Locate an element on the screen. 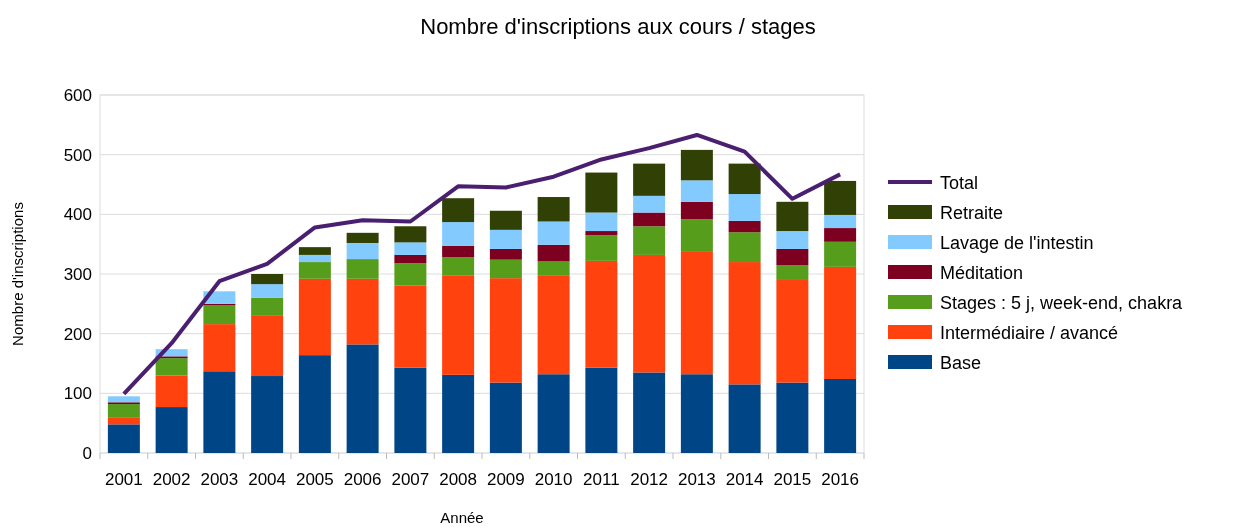 The width and height of the screenshot is (1244, 528). x-tick-label: 2008 is located at coordinates (458, 479).